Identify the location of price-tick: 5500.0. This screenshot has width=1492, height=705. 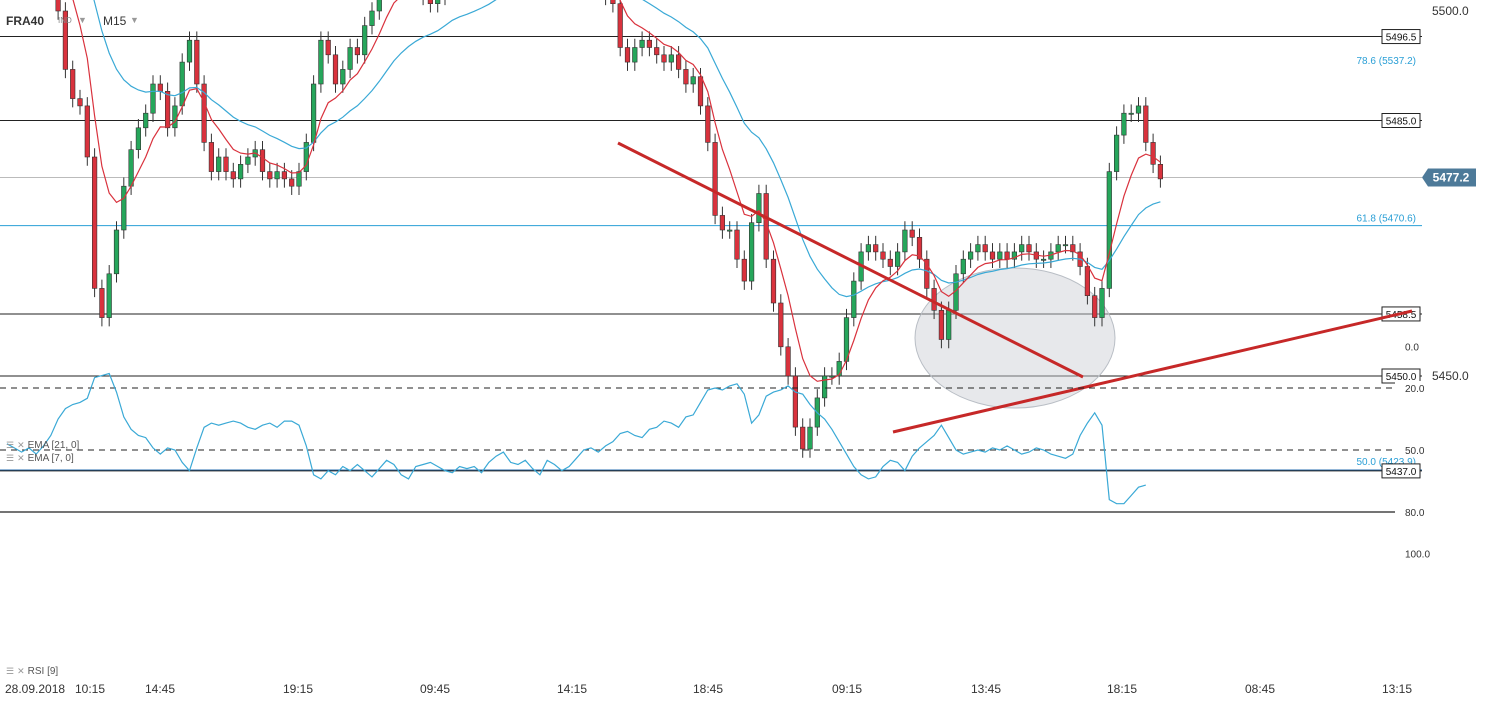
(1450, 11).